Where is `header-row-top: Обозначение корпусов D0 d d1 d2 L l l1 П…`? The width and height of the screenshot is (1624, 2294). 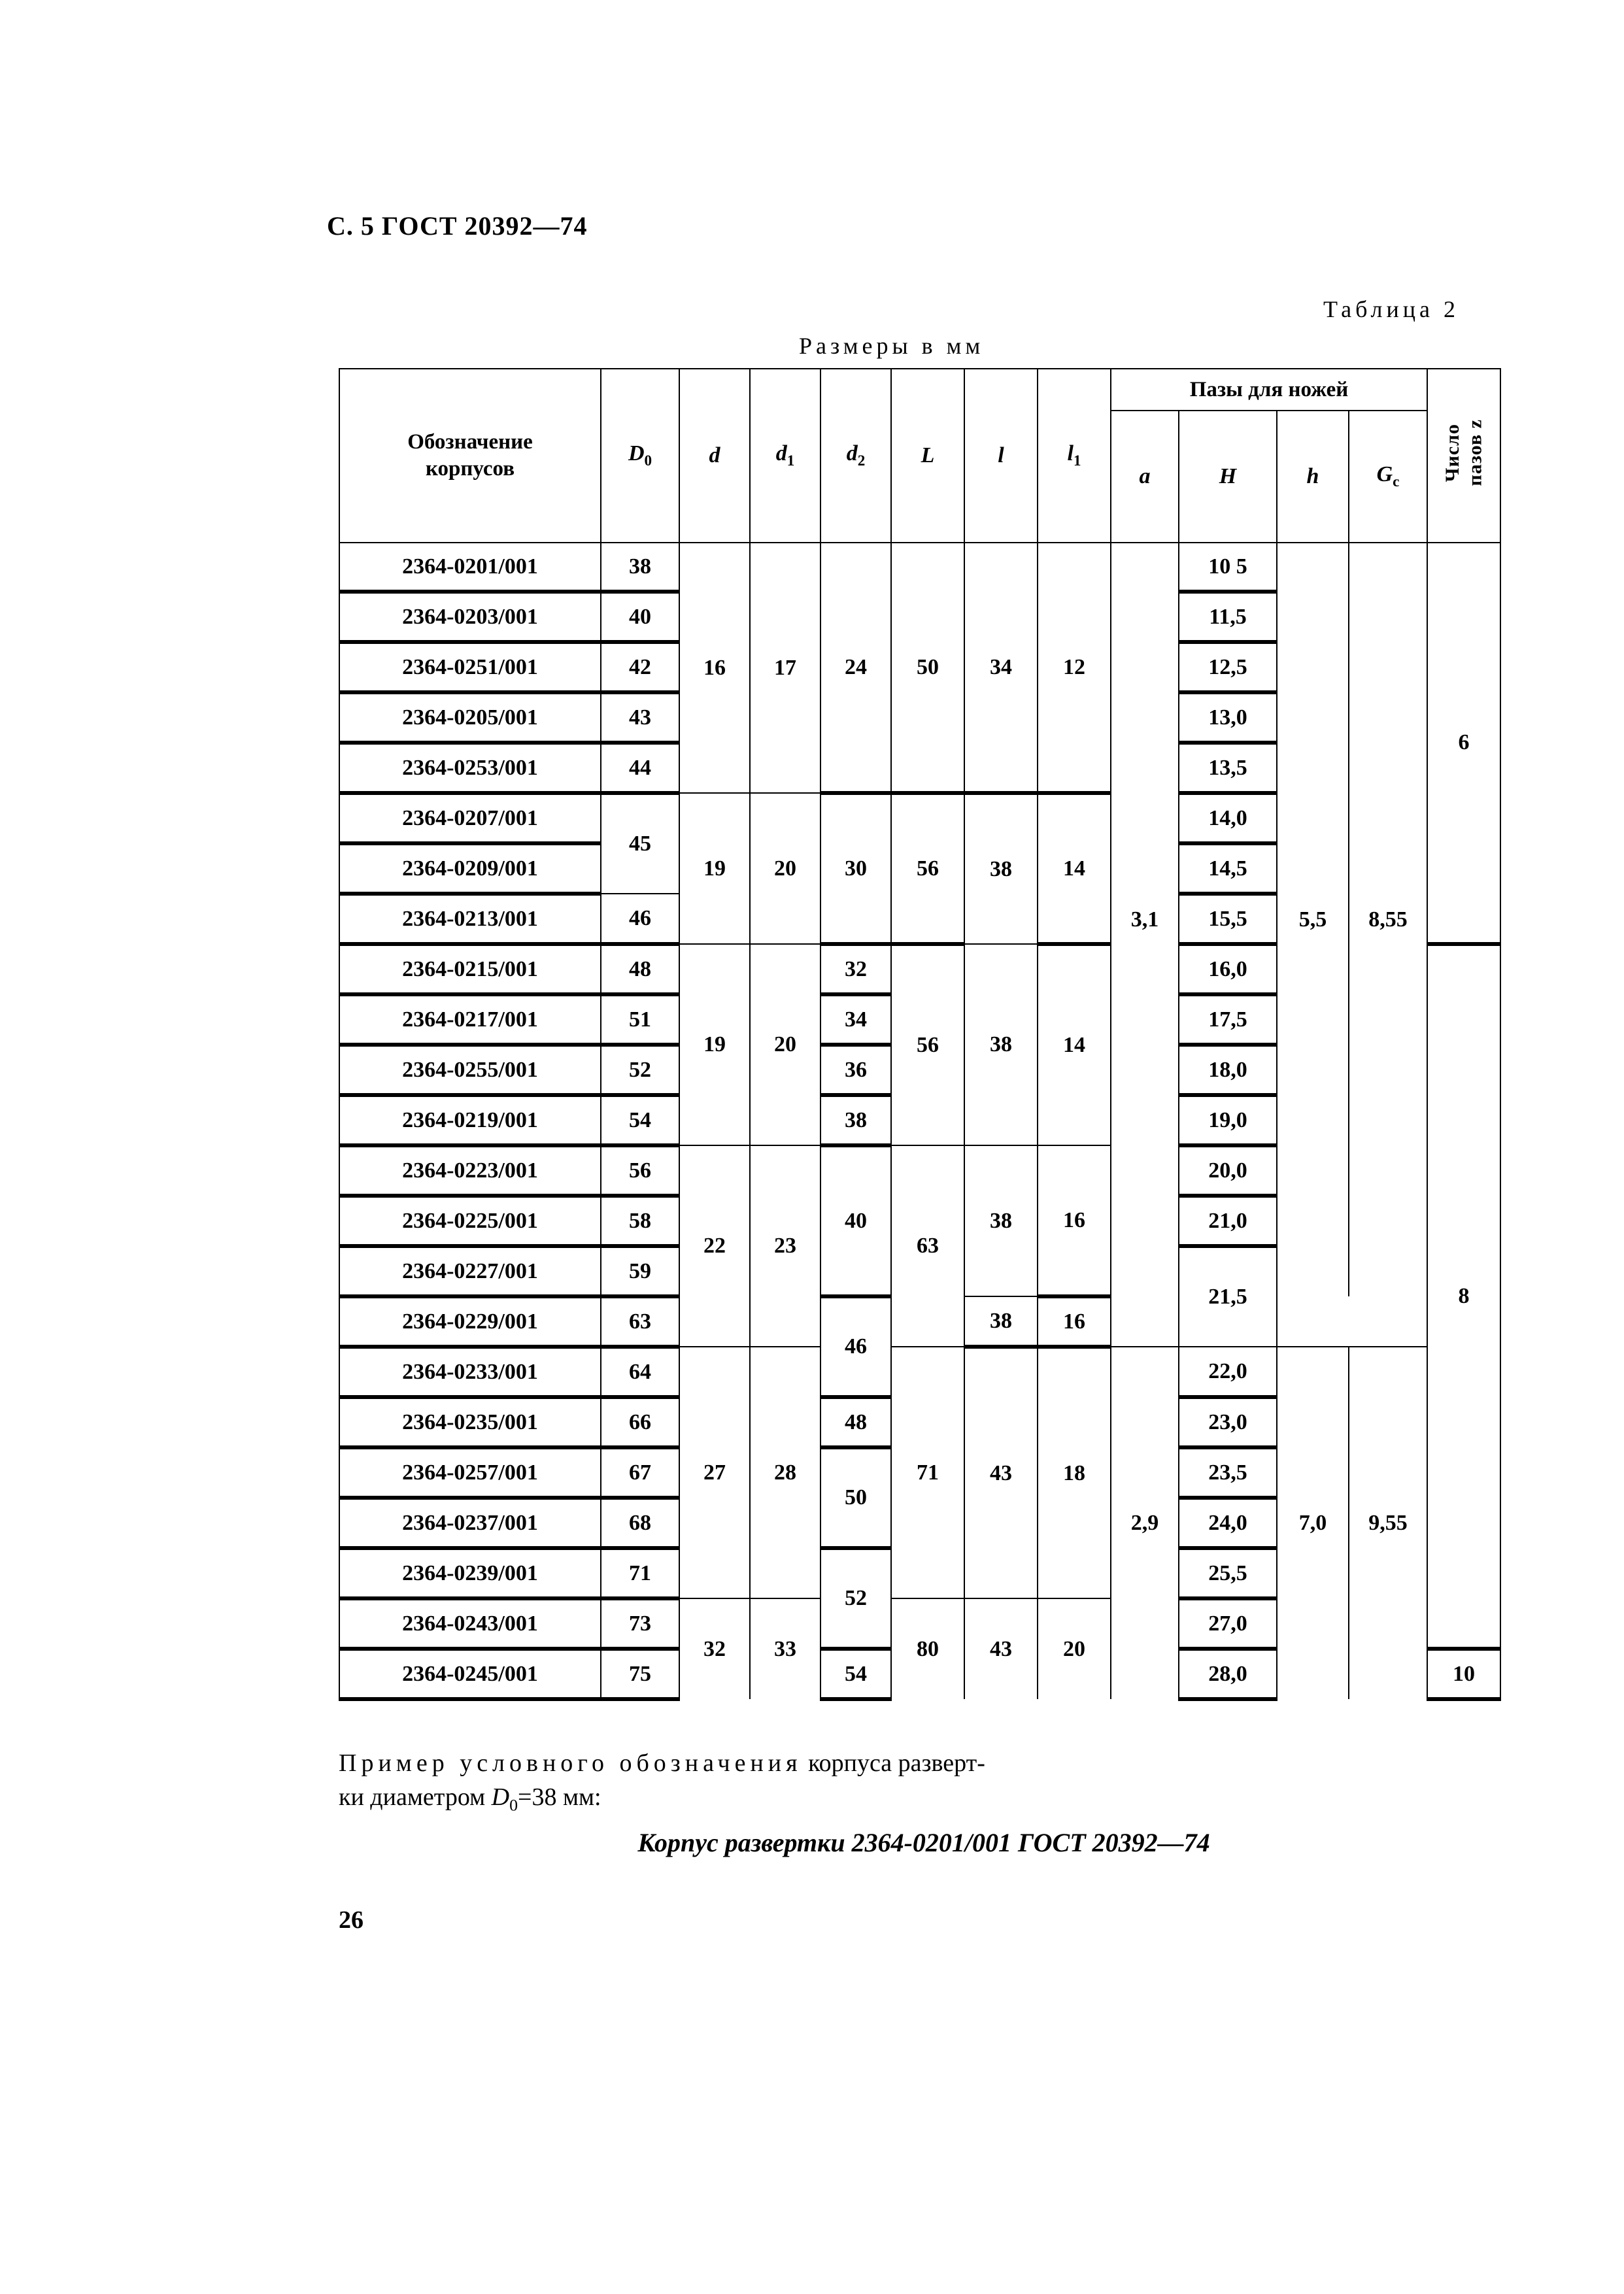
header-row-top: Обозначение корпусов D0 d d1 d2 L l l1 П… is located at coordinates (920, 456).